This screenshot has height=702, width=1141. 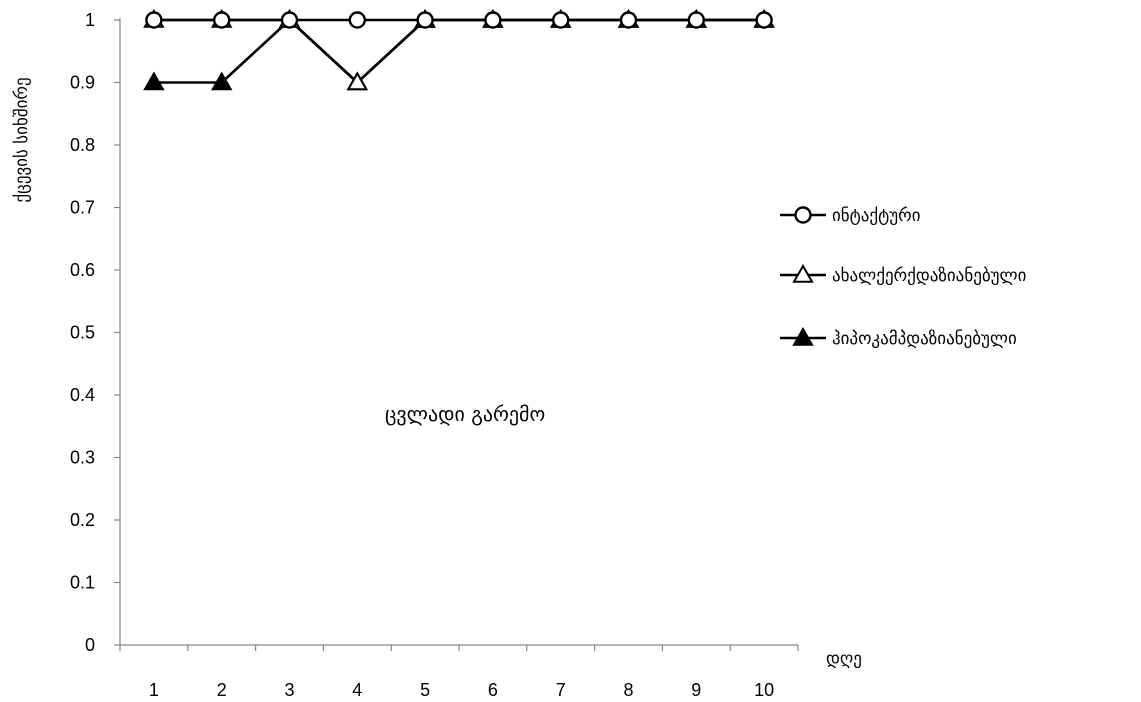 What do you see at coordinates (82, 395) in the screenshot?
I see `y-tick-label: 0.4` at bounding box center [82, 395].